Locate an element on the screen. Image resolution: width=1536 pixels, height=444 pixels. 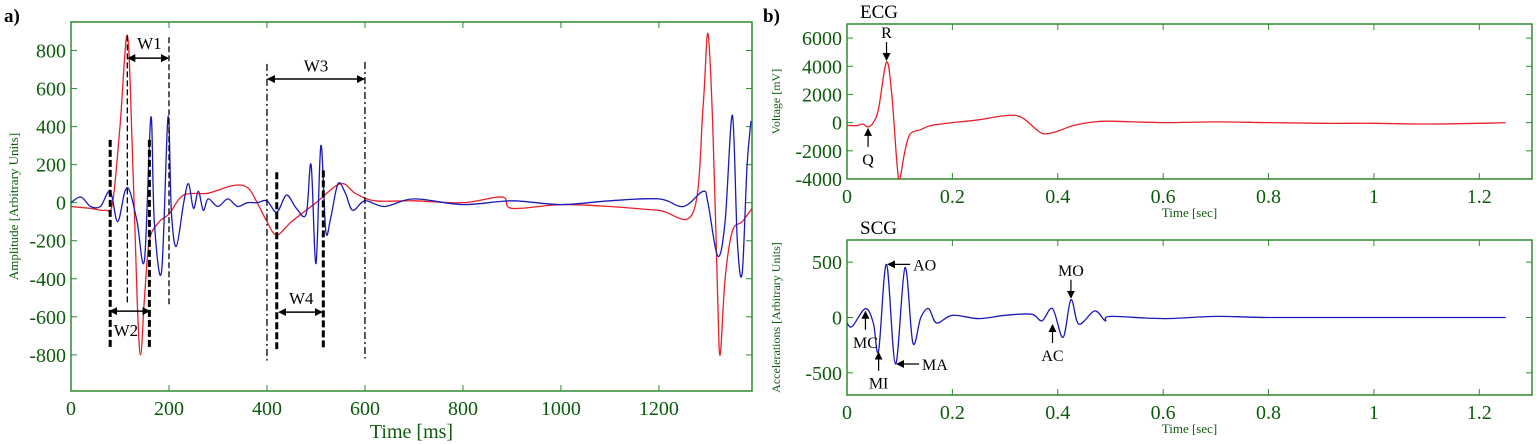
point-label: MO is located at coordinates (1071, 271).